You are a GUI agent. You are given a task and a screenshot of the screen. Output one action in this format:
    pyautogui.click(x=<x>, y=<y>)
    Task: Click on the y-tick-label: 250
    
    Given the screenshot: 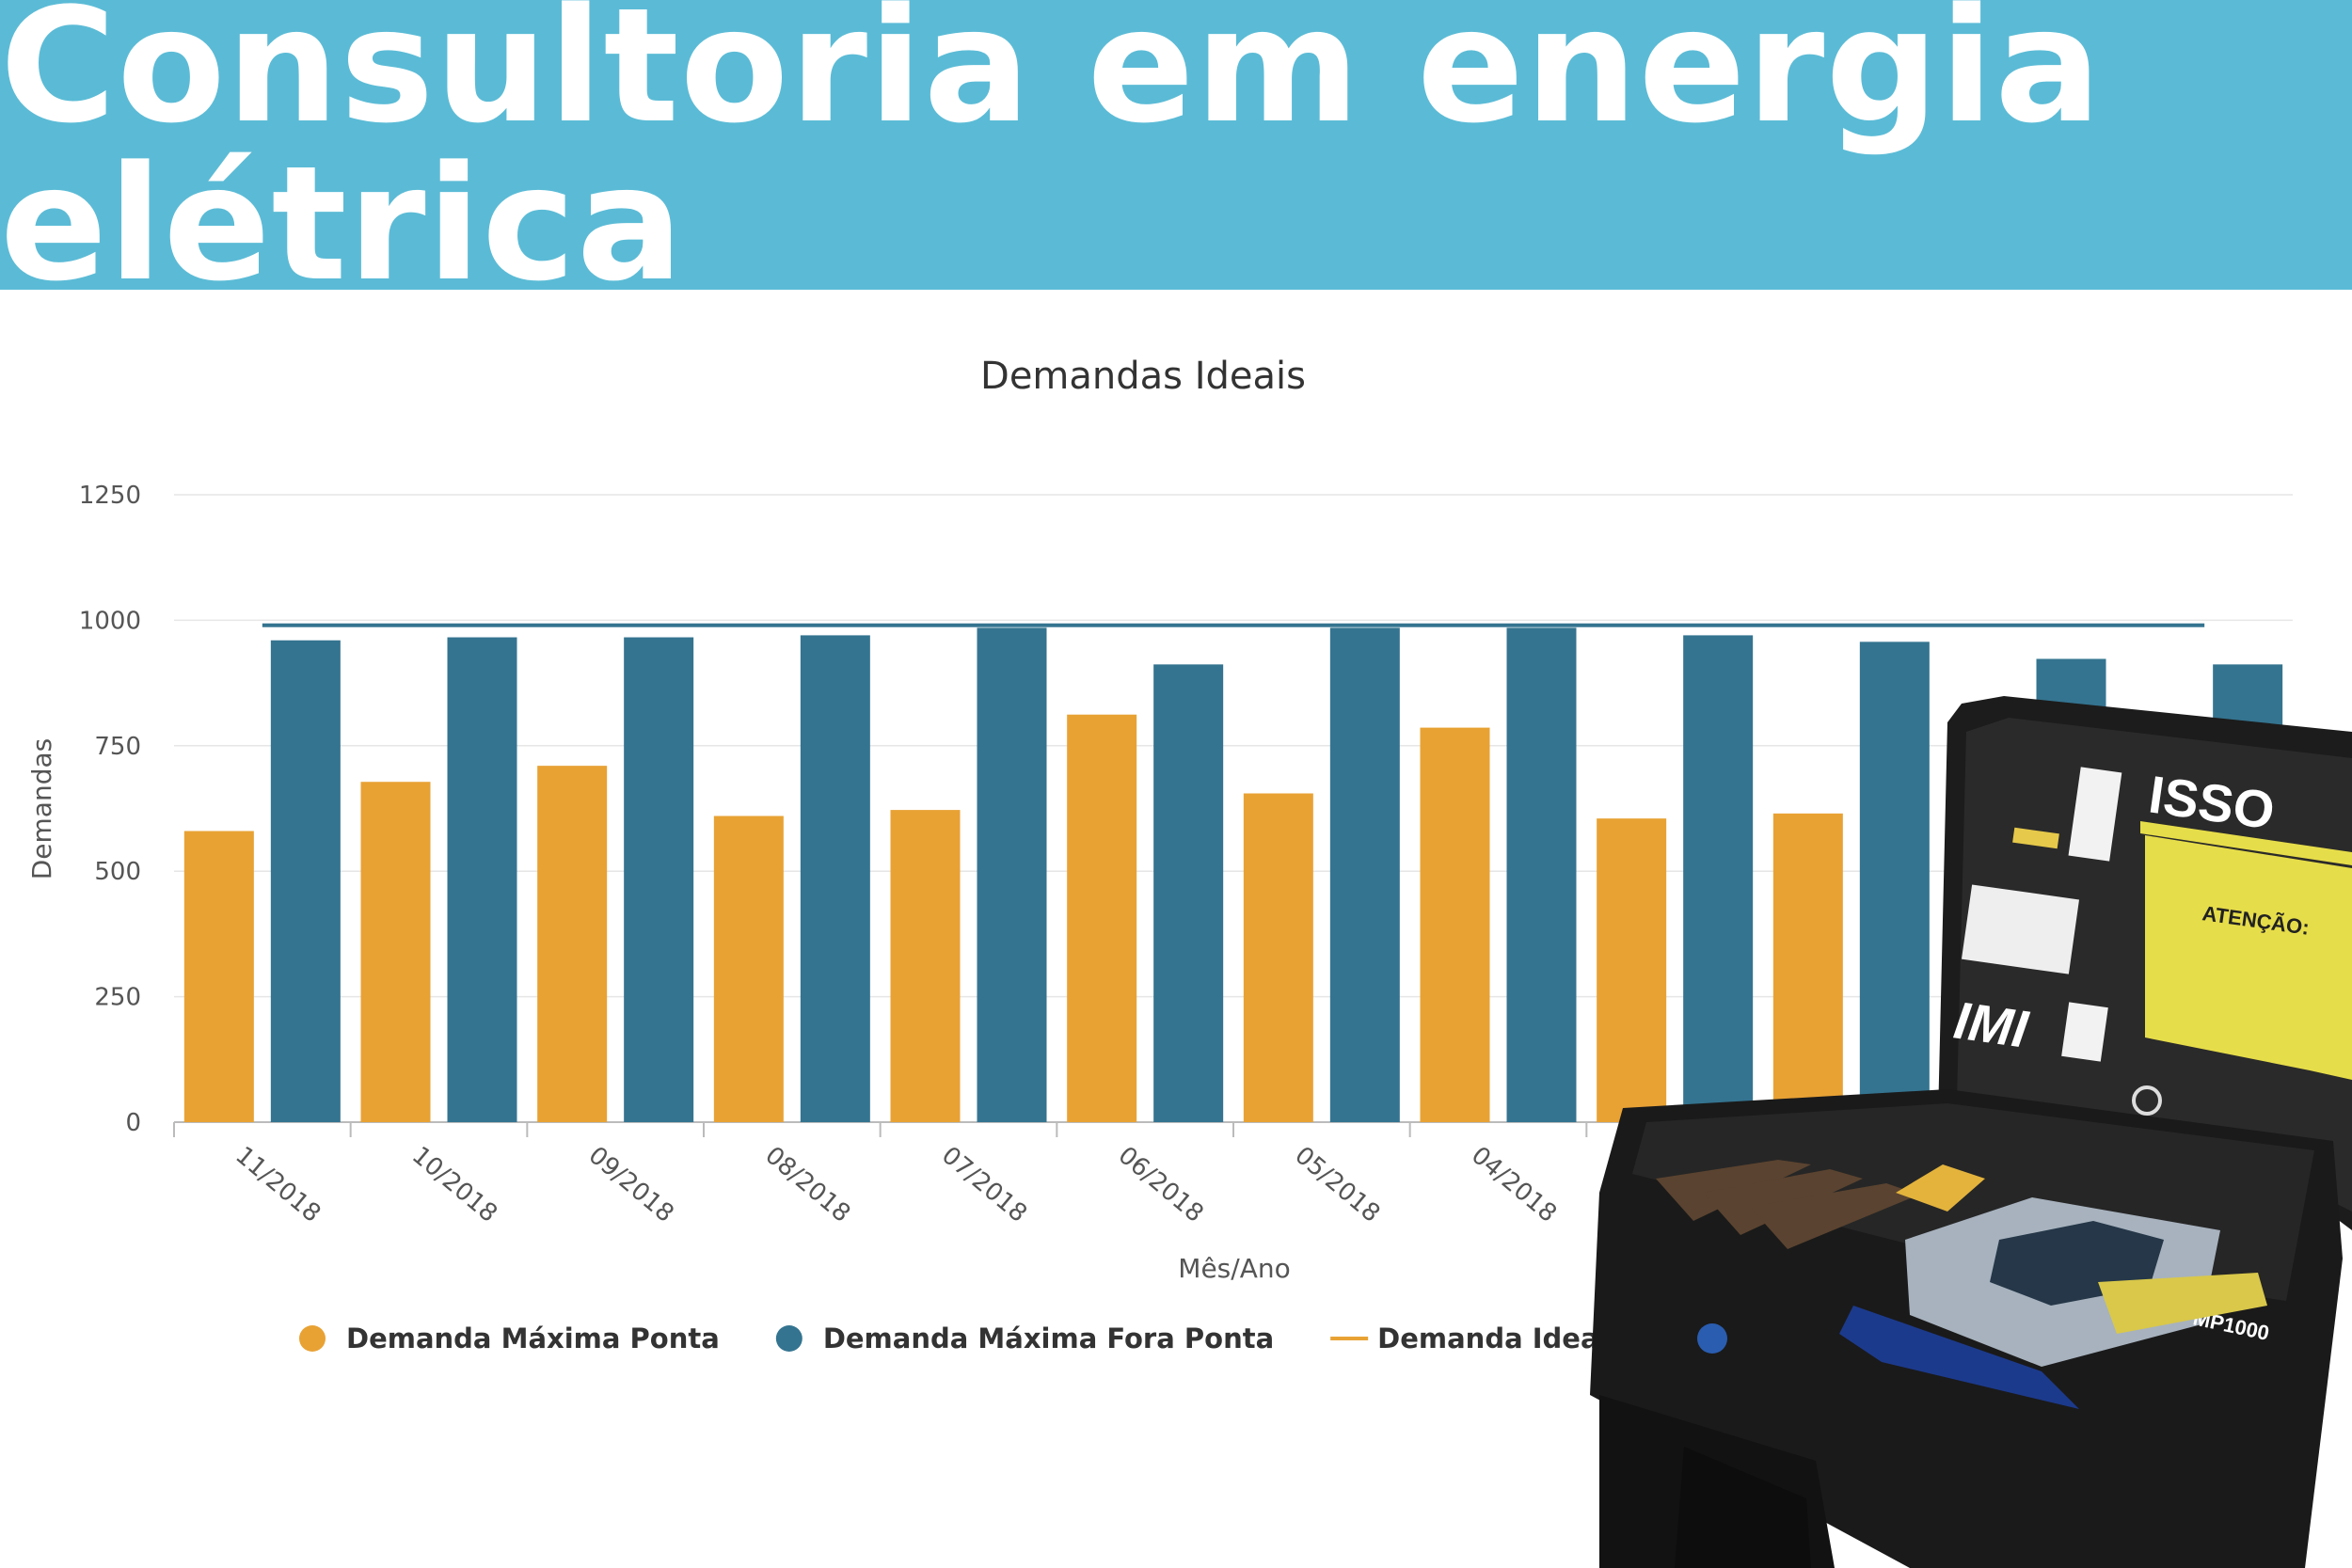 What is the action you would take?
    pyautogui.click(x=117, y=998)
    